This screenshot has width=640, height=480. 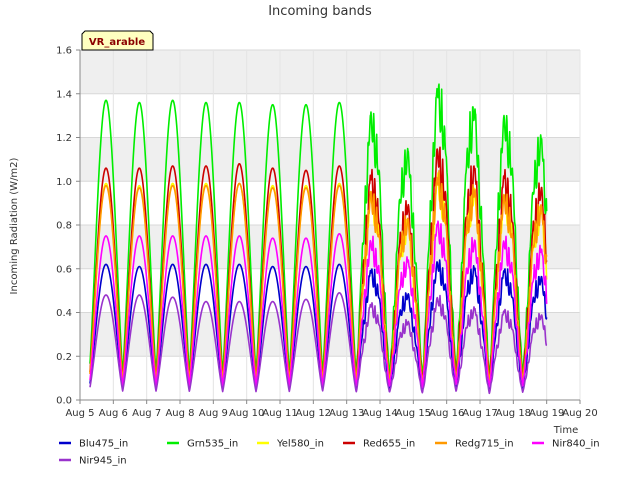 I want to click on x-tick-label: Aug 5, so click(x=79, y=413).